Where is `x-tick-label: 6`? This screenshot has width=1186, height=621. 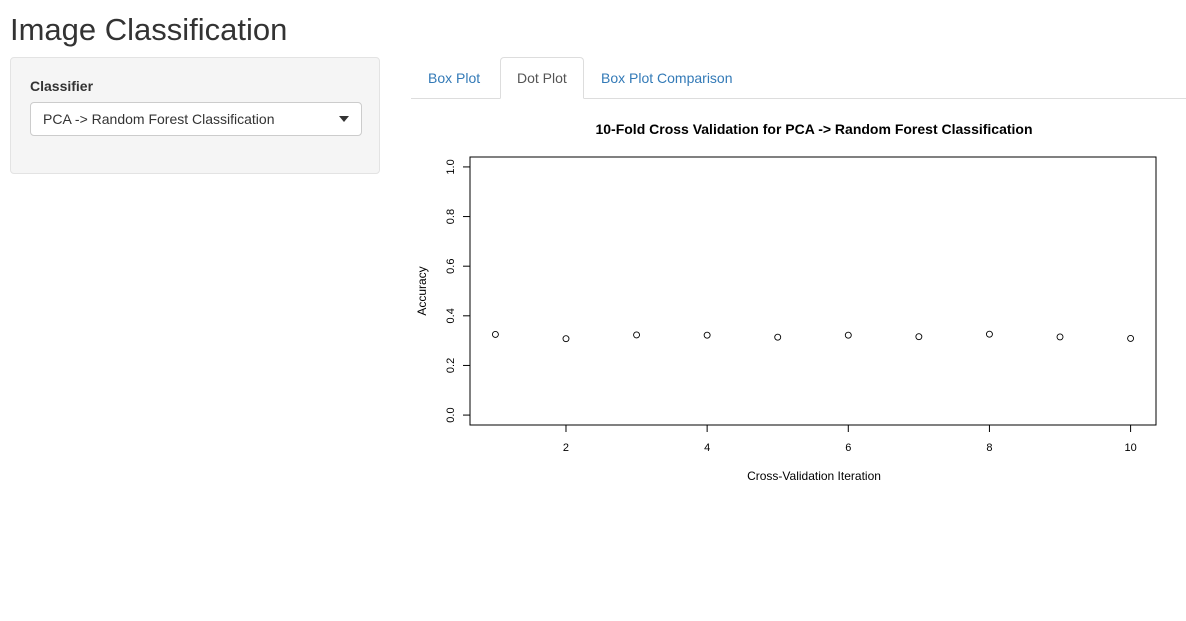
x-tick-label: 6 is located at coordinates (848, 448).